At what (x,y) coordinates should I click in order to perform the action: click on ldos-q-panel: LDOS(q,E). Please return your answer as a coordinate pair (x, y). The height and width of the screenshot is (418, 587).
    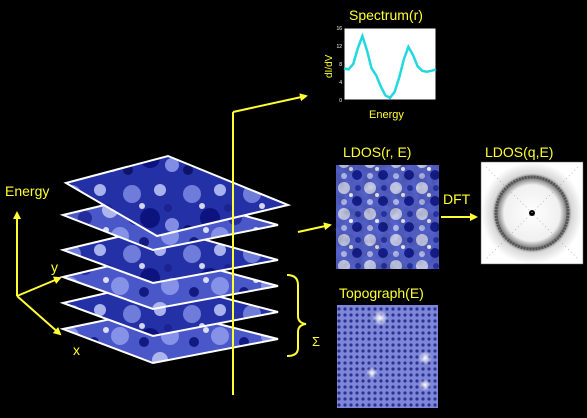
    Looking at the image, I should click on (532, 204).